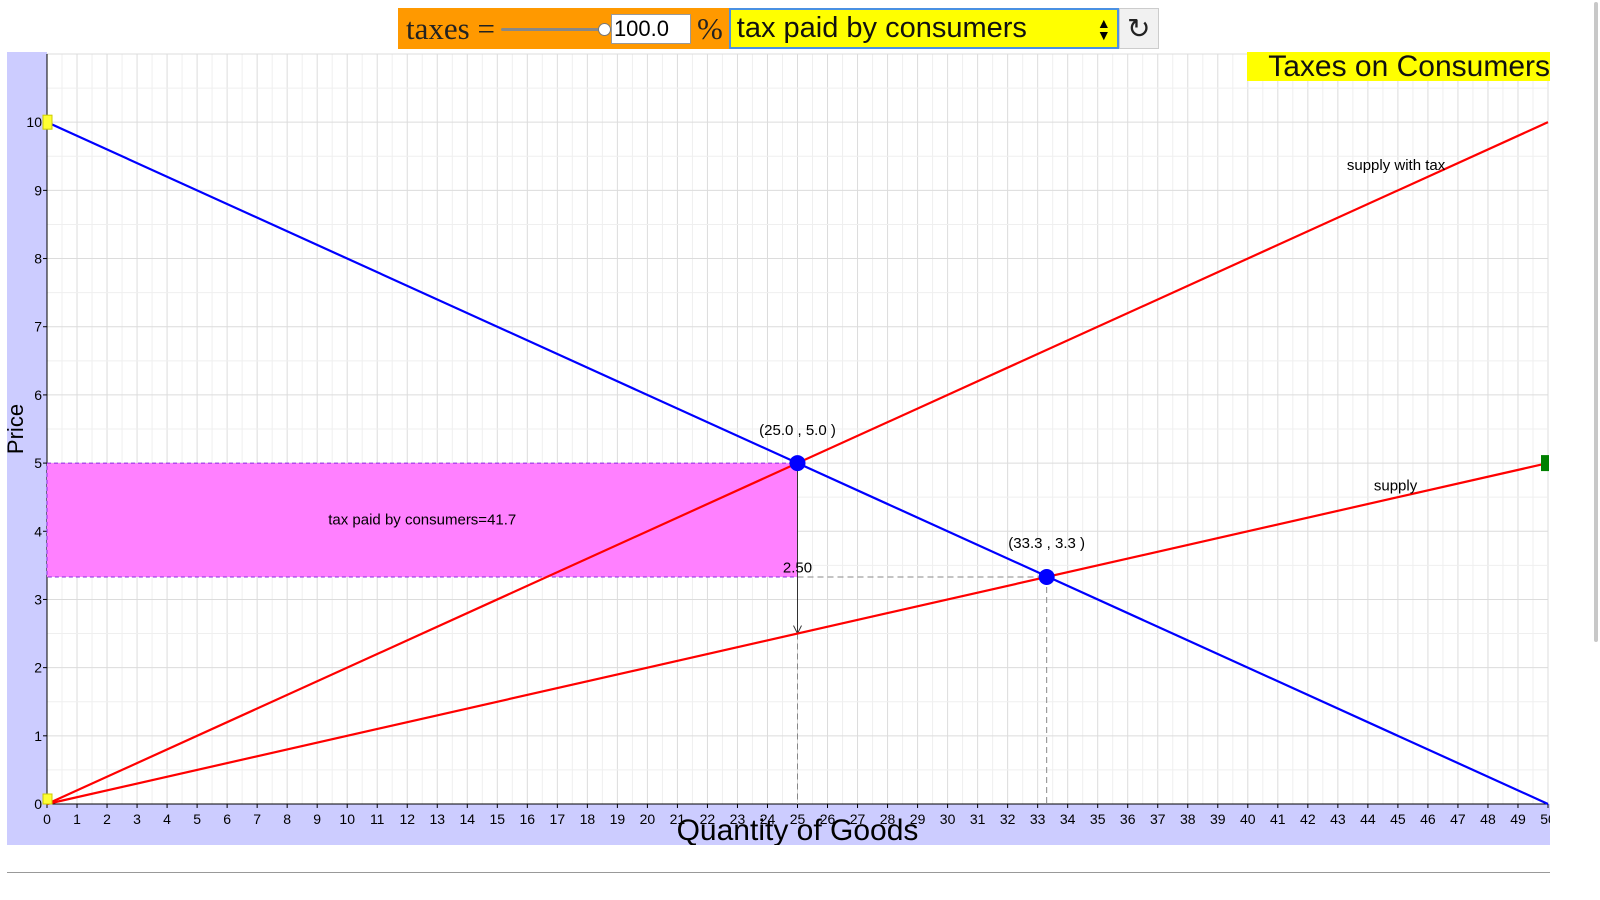  Describe the element at coordinates (1396, 485) in the screenshot. I see `supply-label: supply` at that location.